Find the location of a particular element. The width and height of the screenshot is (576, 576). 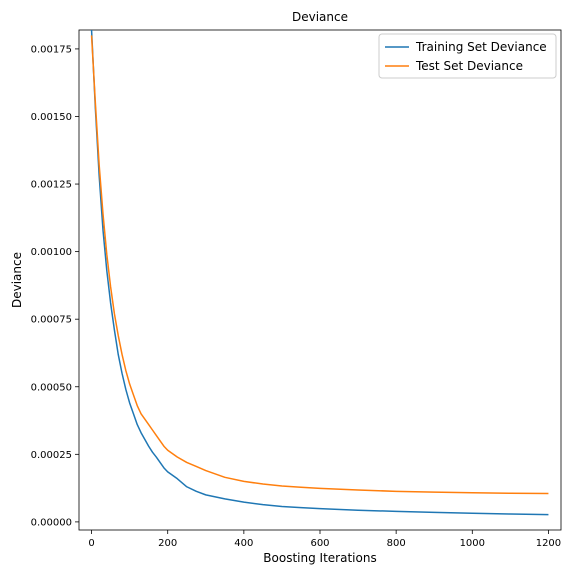

chart-title: Deviance is located at coordinates (320, 17).